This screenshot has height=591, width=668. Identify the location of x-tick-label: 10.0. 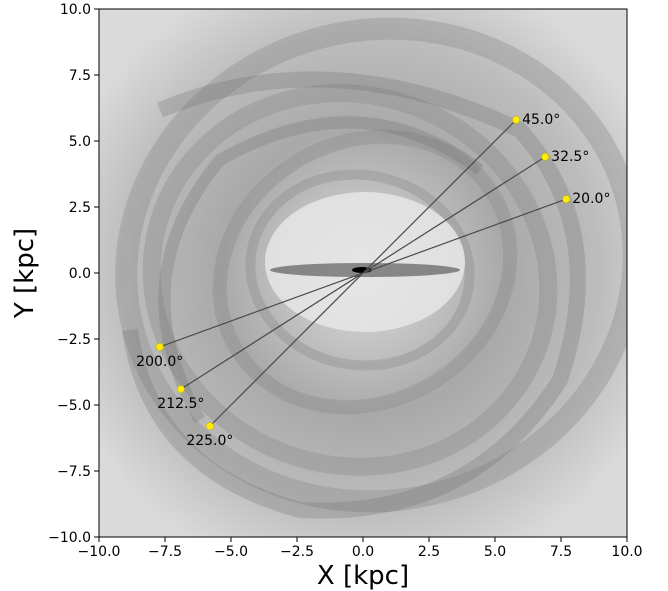
(626, 552).